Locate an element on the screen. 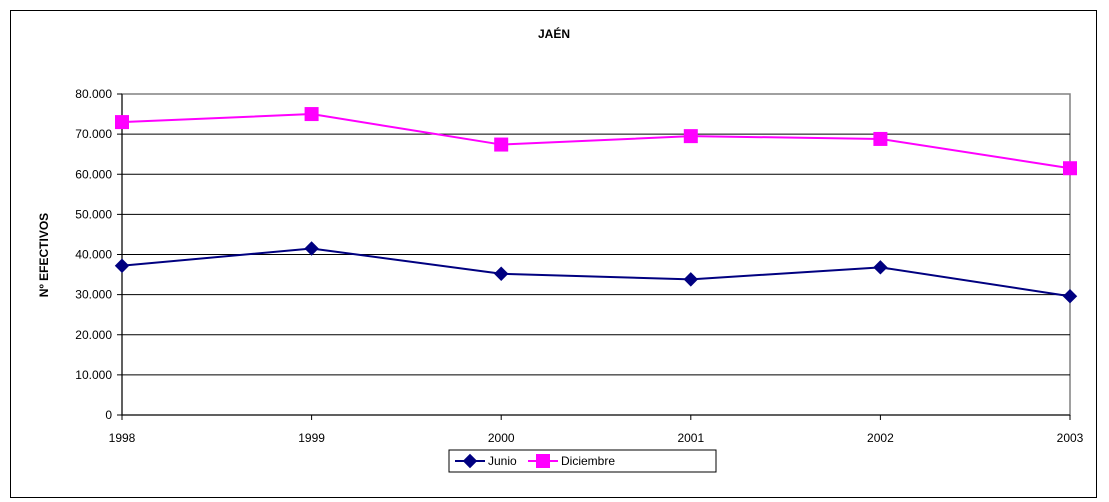  y-tick-label: 0 is located at coordinates (108, 415).